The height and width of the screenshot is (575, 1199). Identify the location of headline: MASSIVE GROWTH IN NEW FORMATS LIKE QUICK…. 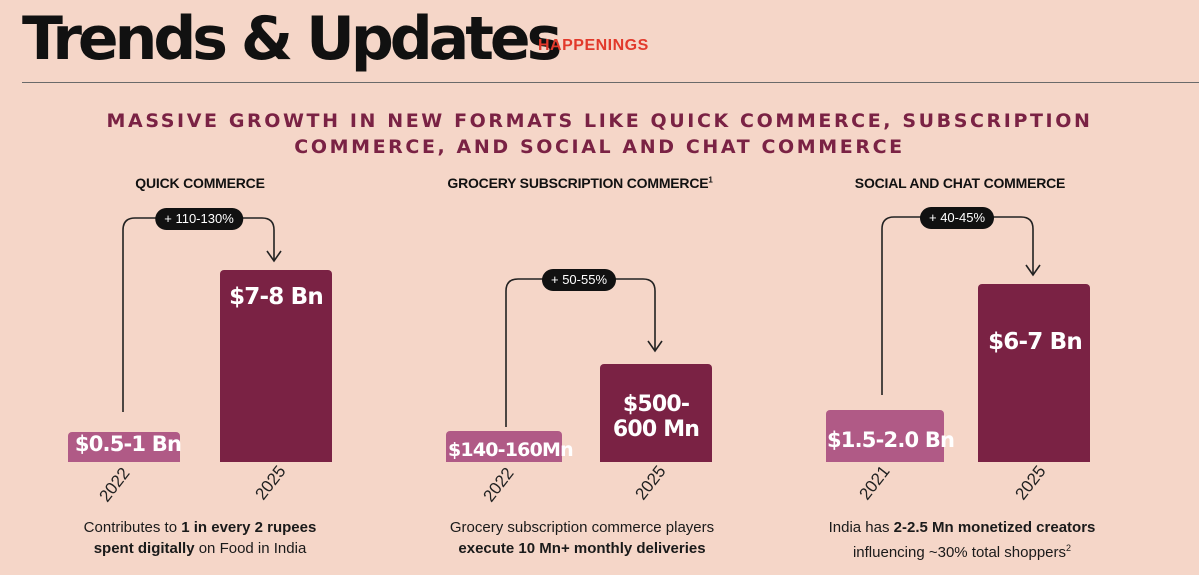
(599, 134).